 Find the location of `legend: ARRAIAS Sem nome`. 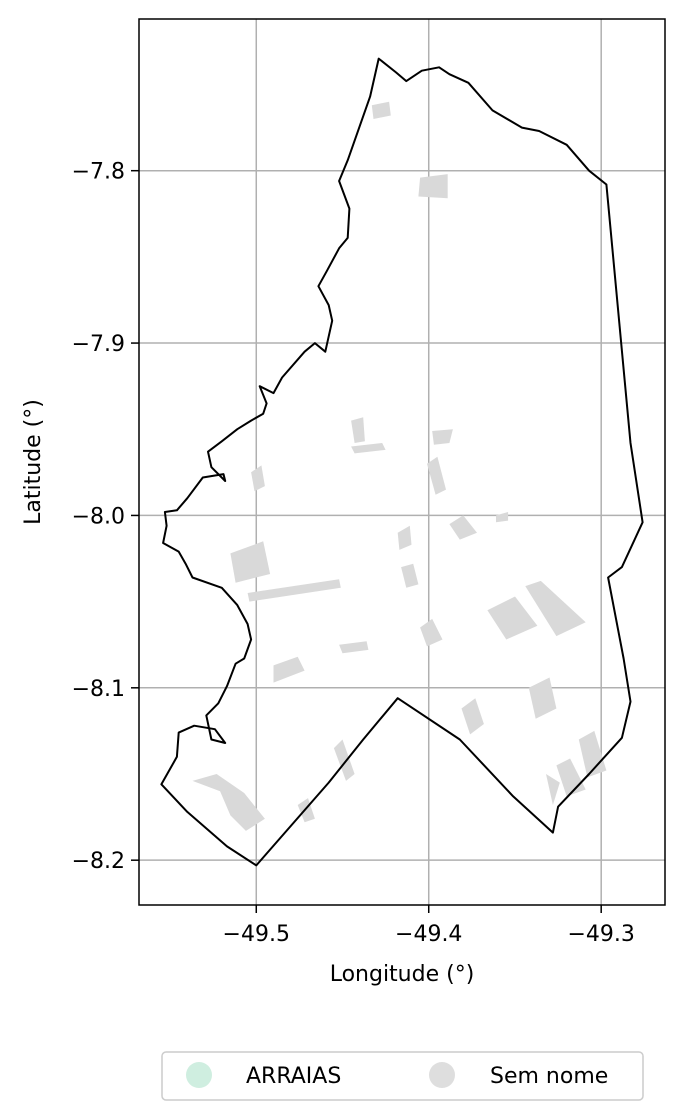

legend: ARRAIAS Sem nome is located at coordinates (402, 1076).